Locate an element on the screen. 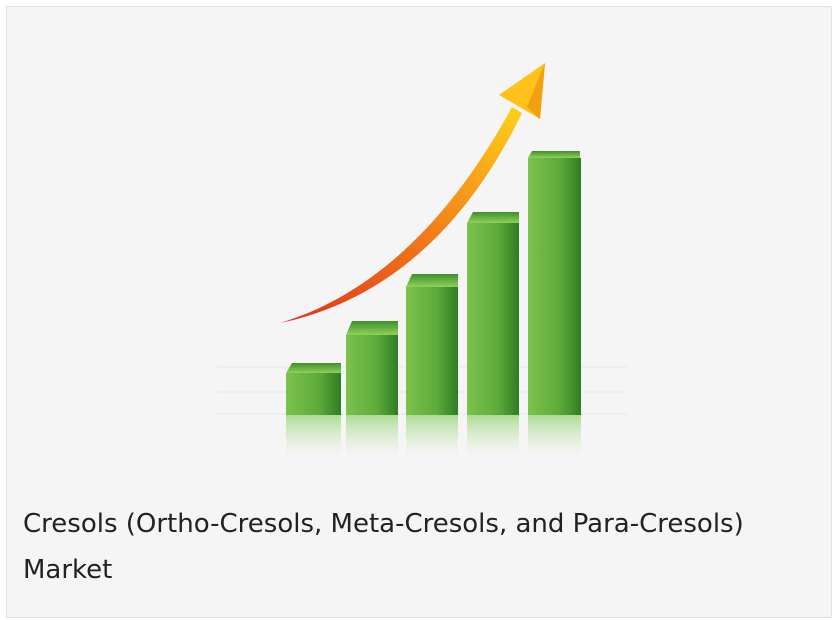 The height and width of the screenshot is (620, 840). trend-arrow is located at coordinates (412, 193).